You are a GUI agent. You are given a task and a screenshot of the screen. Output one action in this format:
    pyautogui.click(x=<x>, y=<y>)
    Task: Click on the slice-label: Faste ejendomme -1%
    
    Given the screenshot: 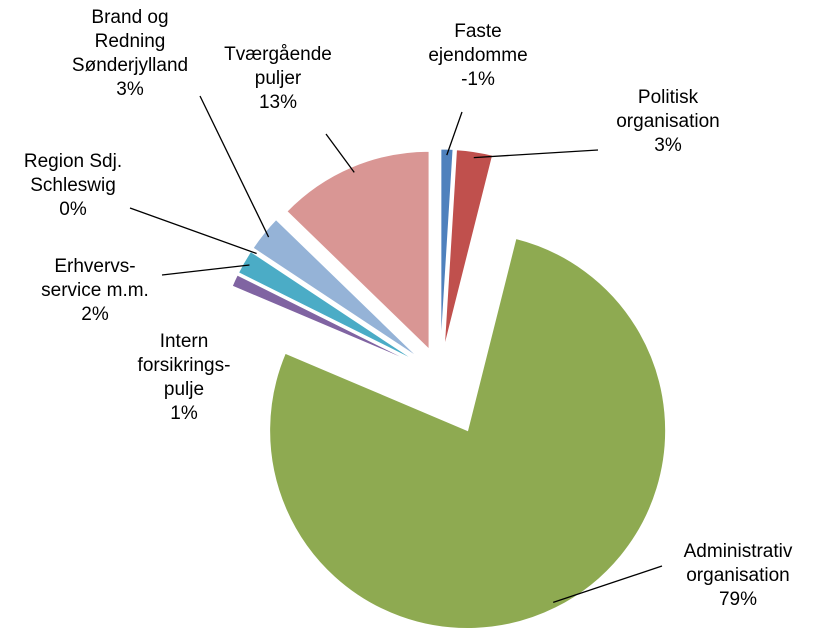 What is the action you would take?
    pyautogui.click(x=477, y=56)
    